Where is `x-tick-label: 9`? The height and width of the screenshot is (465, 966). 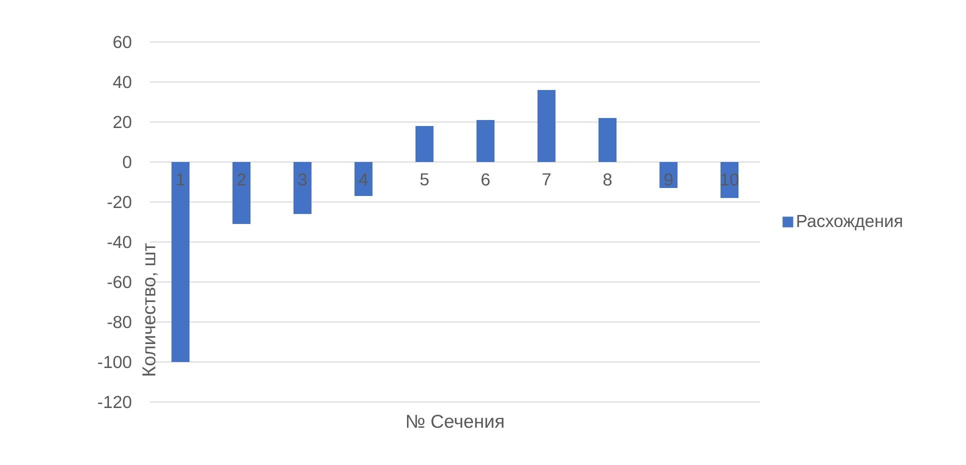 x-tick-label: 9 is located at coordinates (668, 179).